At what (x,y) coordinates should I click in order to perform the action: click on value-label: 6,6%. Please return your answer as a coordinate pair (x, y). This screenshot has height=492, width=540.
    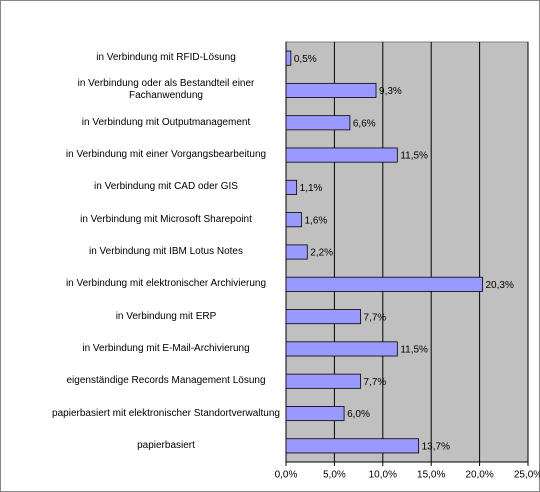
    Looking at the image, I should click on (364, 123).